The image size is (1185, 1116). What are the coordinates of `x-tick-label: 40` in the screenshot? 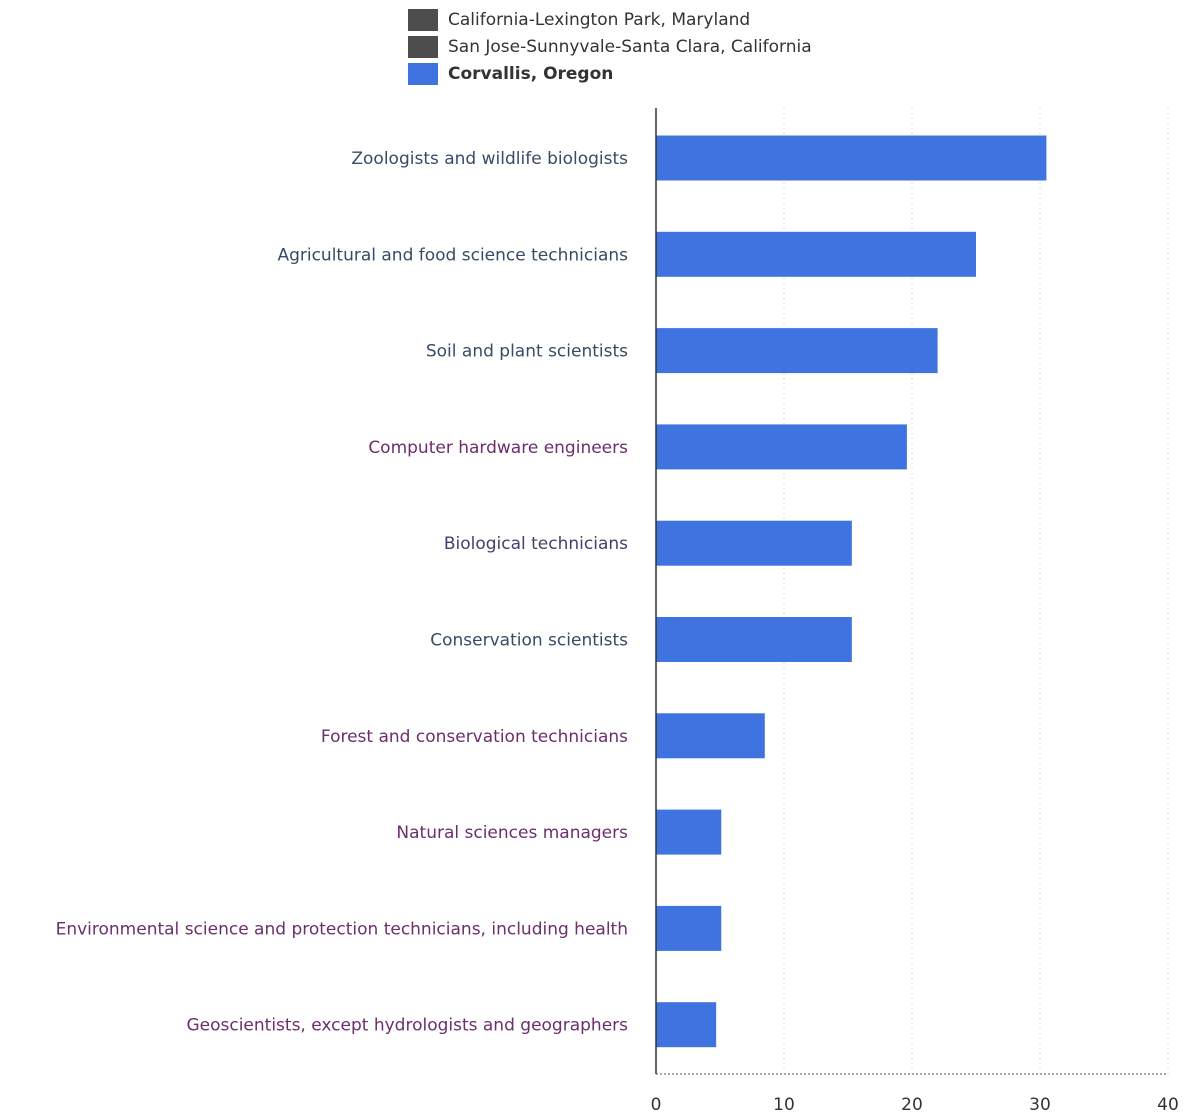 It's located at (1168, 1105).